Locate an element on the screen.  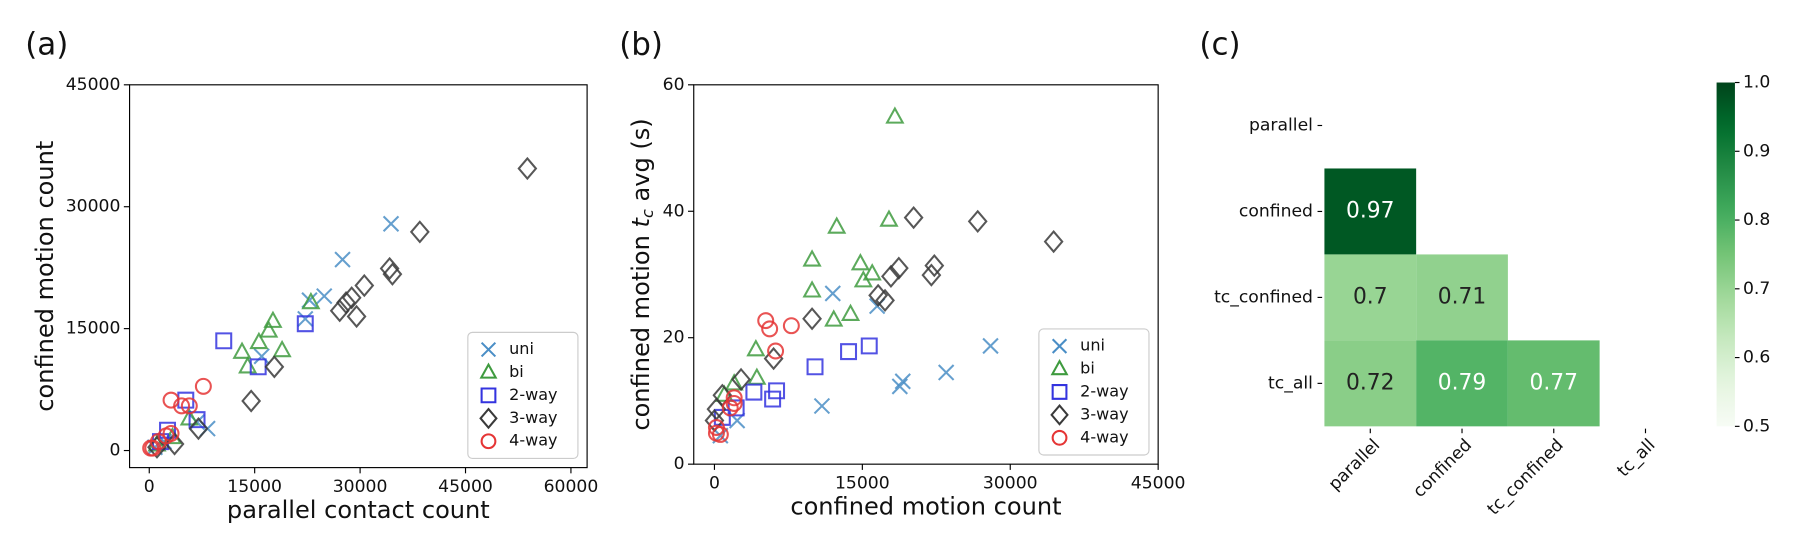
cell-label: 0.72 is located at coordinates (1370, 382).